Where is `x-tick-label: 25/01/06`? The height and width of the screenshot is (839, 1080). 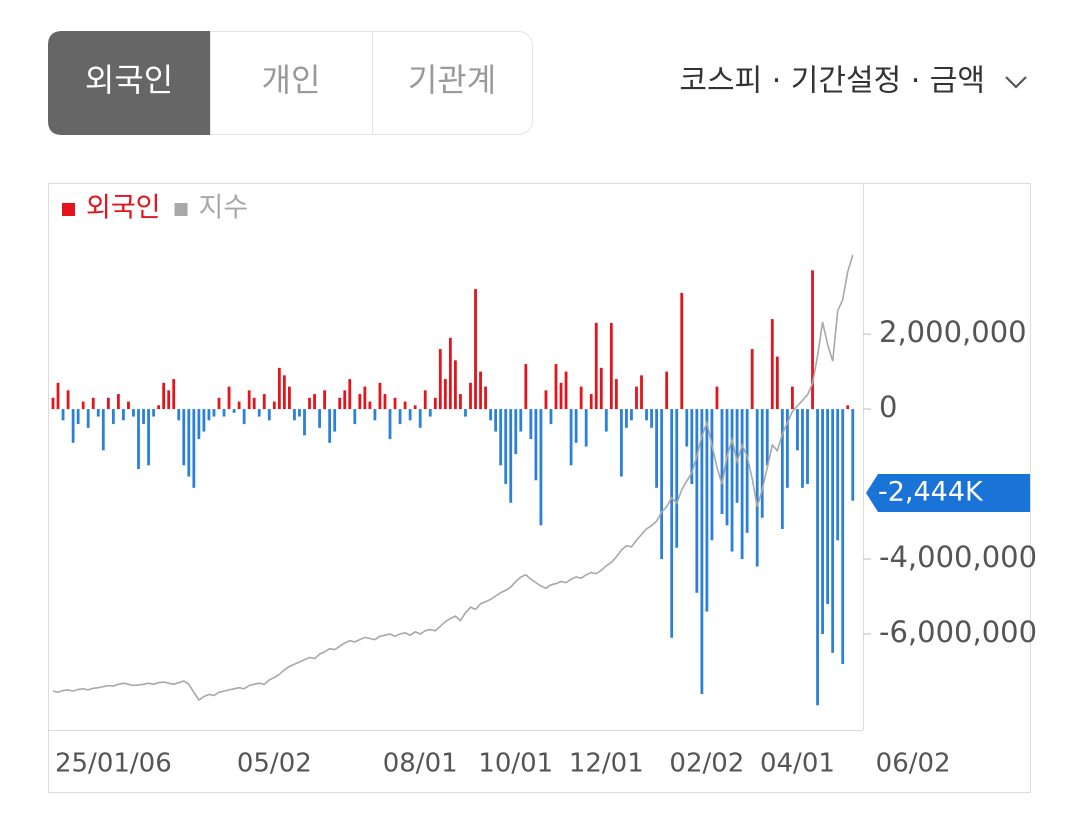 x-tick-label: 25/01/06 is located at coordinates (113, 764).